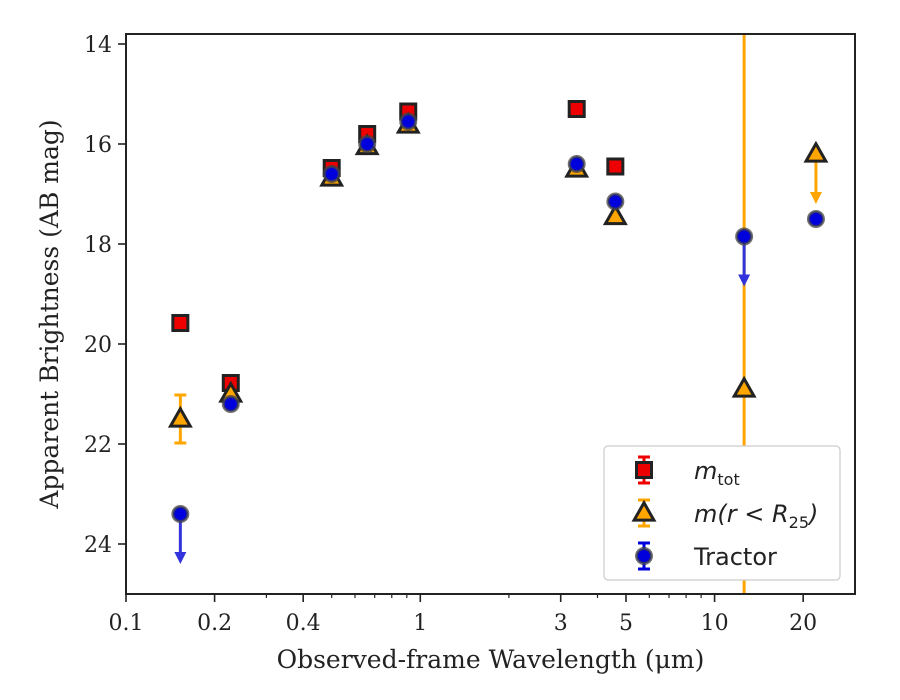  I want to click on y-axis-label: Apparent Brightness (AB mag), so click(49, 314).